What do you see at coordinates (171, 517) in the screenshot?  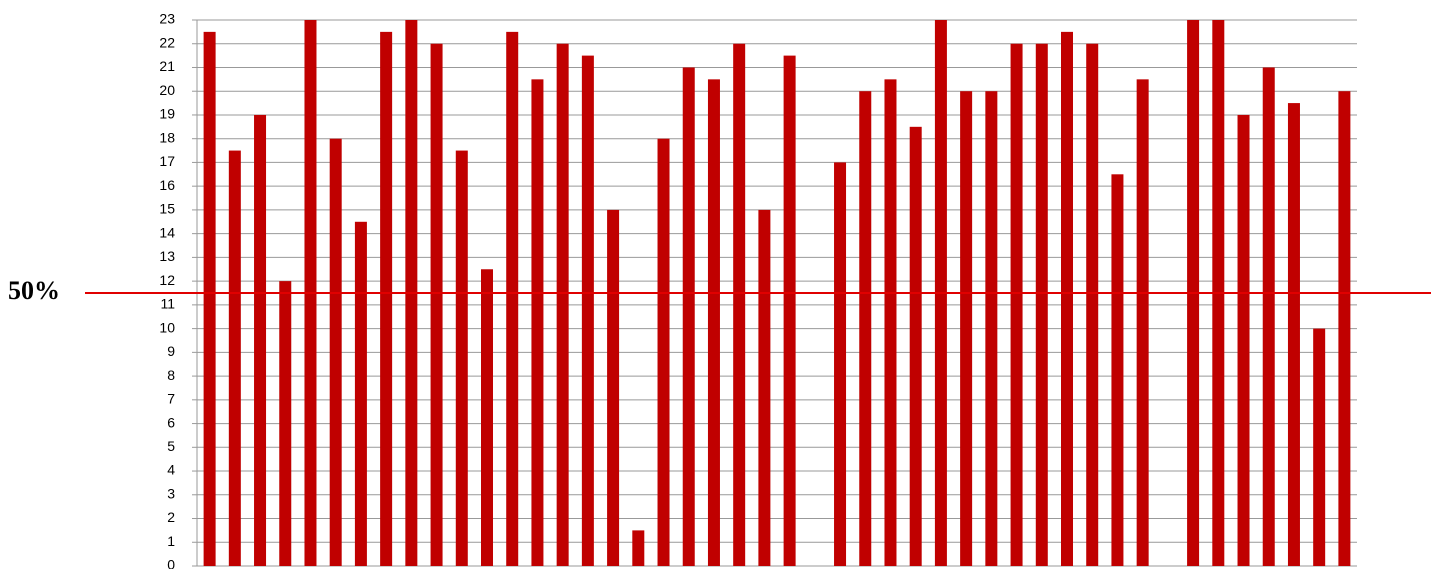 I see `y-tick-label: 2` at bounding box center [171, 517].